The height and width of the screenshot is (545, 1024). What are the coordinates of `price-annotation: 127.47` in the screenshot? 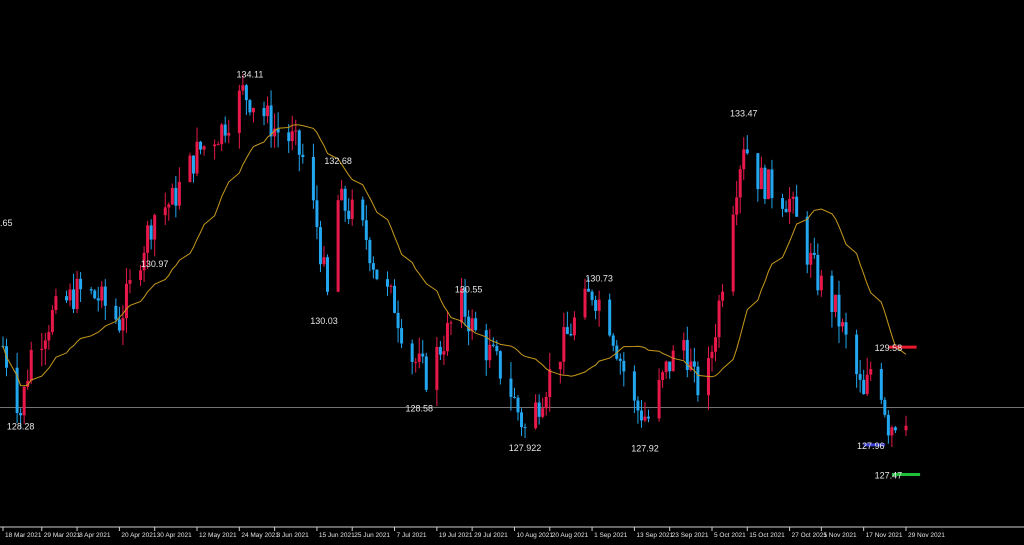 It's located at (889, 475).